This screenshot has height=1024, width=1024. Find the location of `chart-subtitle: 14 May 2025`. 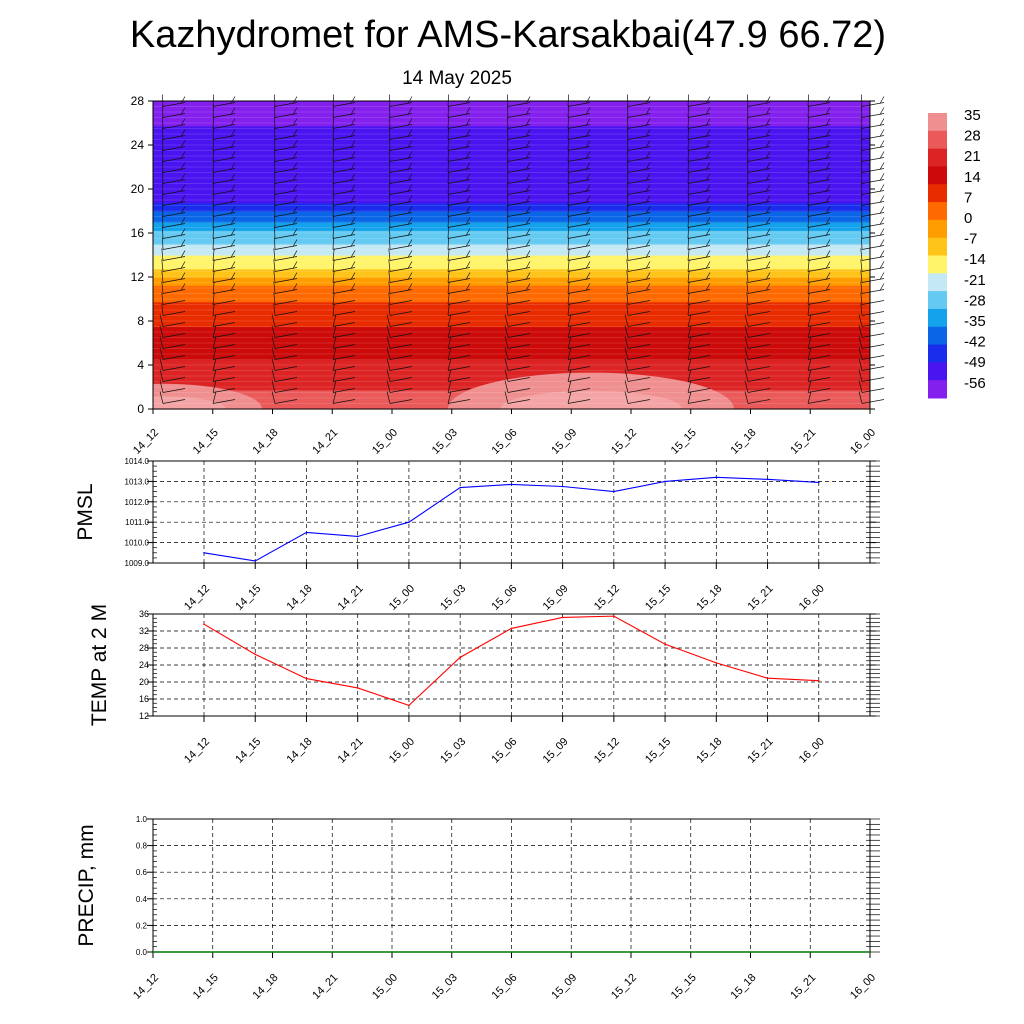

chart-subtitle: 14 May 2025 is located at coordinates (457, 78).